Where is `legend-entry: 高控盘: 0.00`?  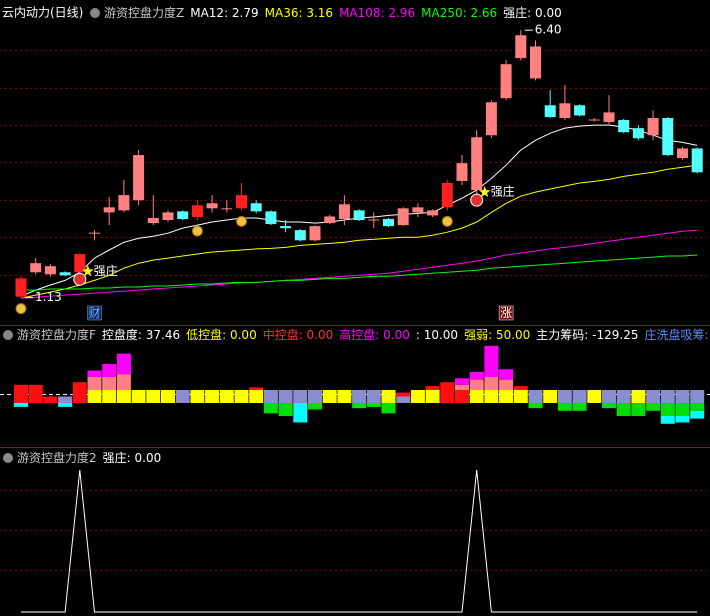 legend-entry: 高控盘: 0.00 is located at coordinates (374, 334).